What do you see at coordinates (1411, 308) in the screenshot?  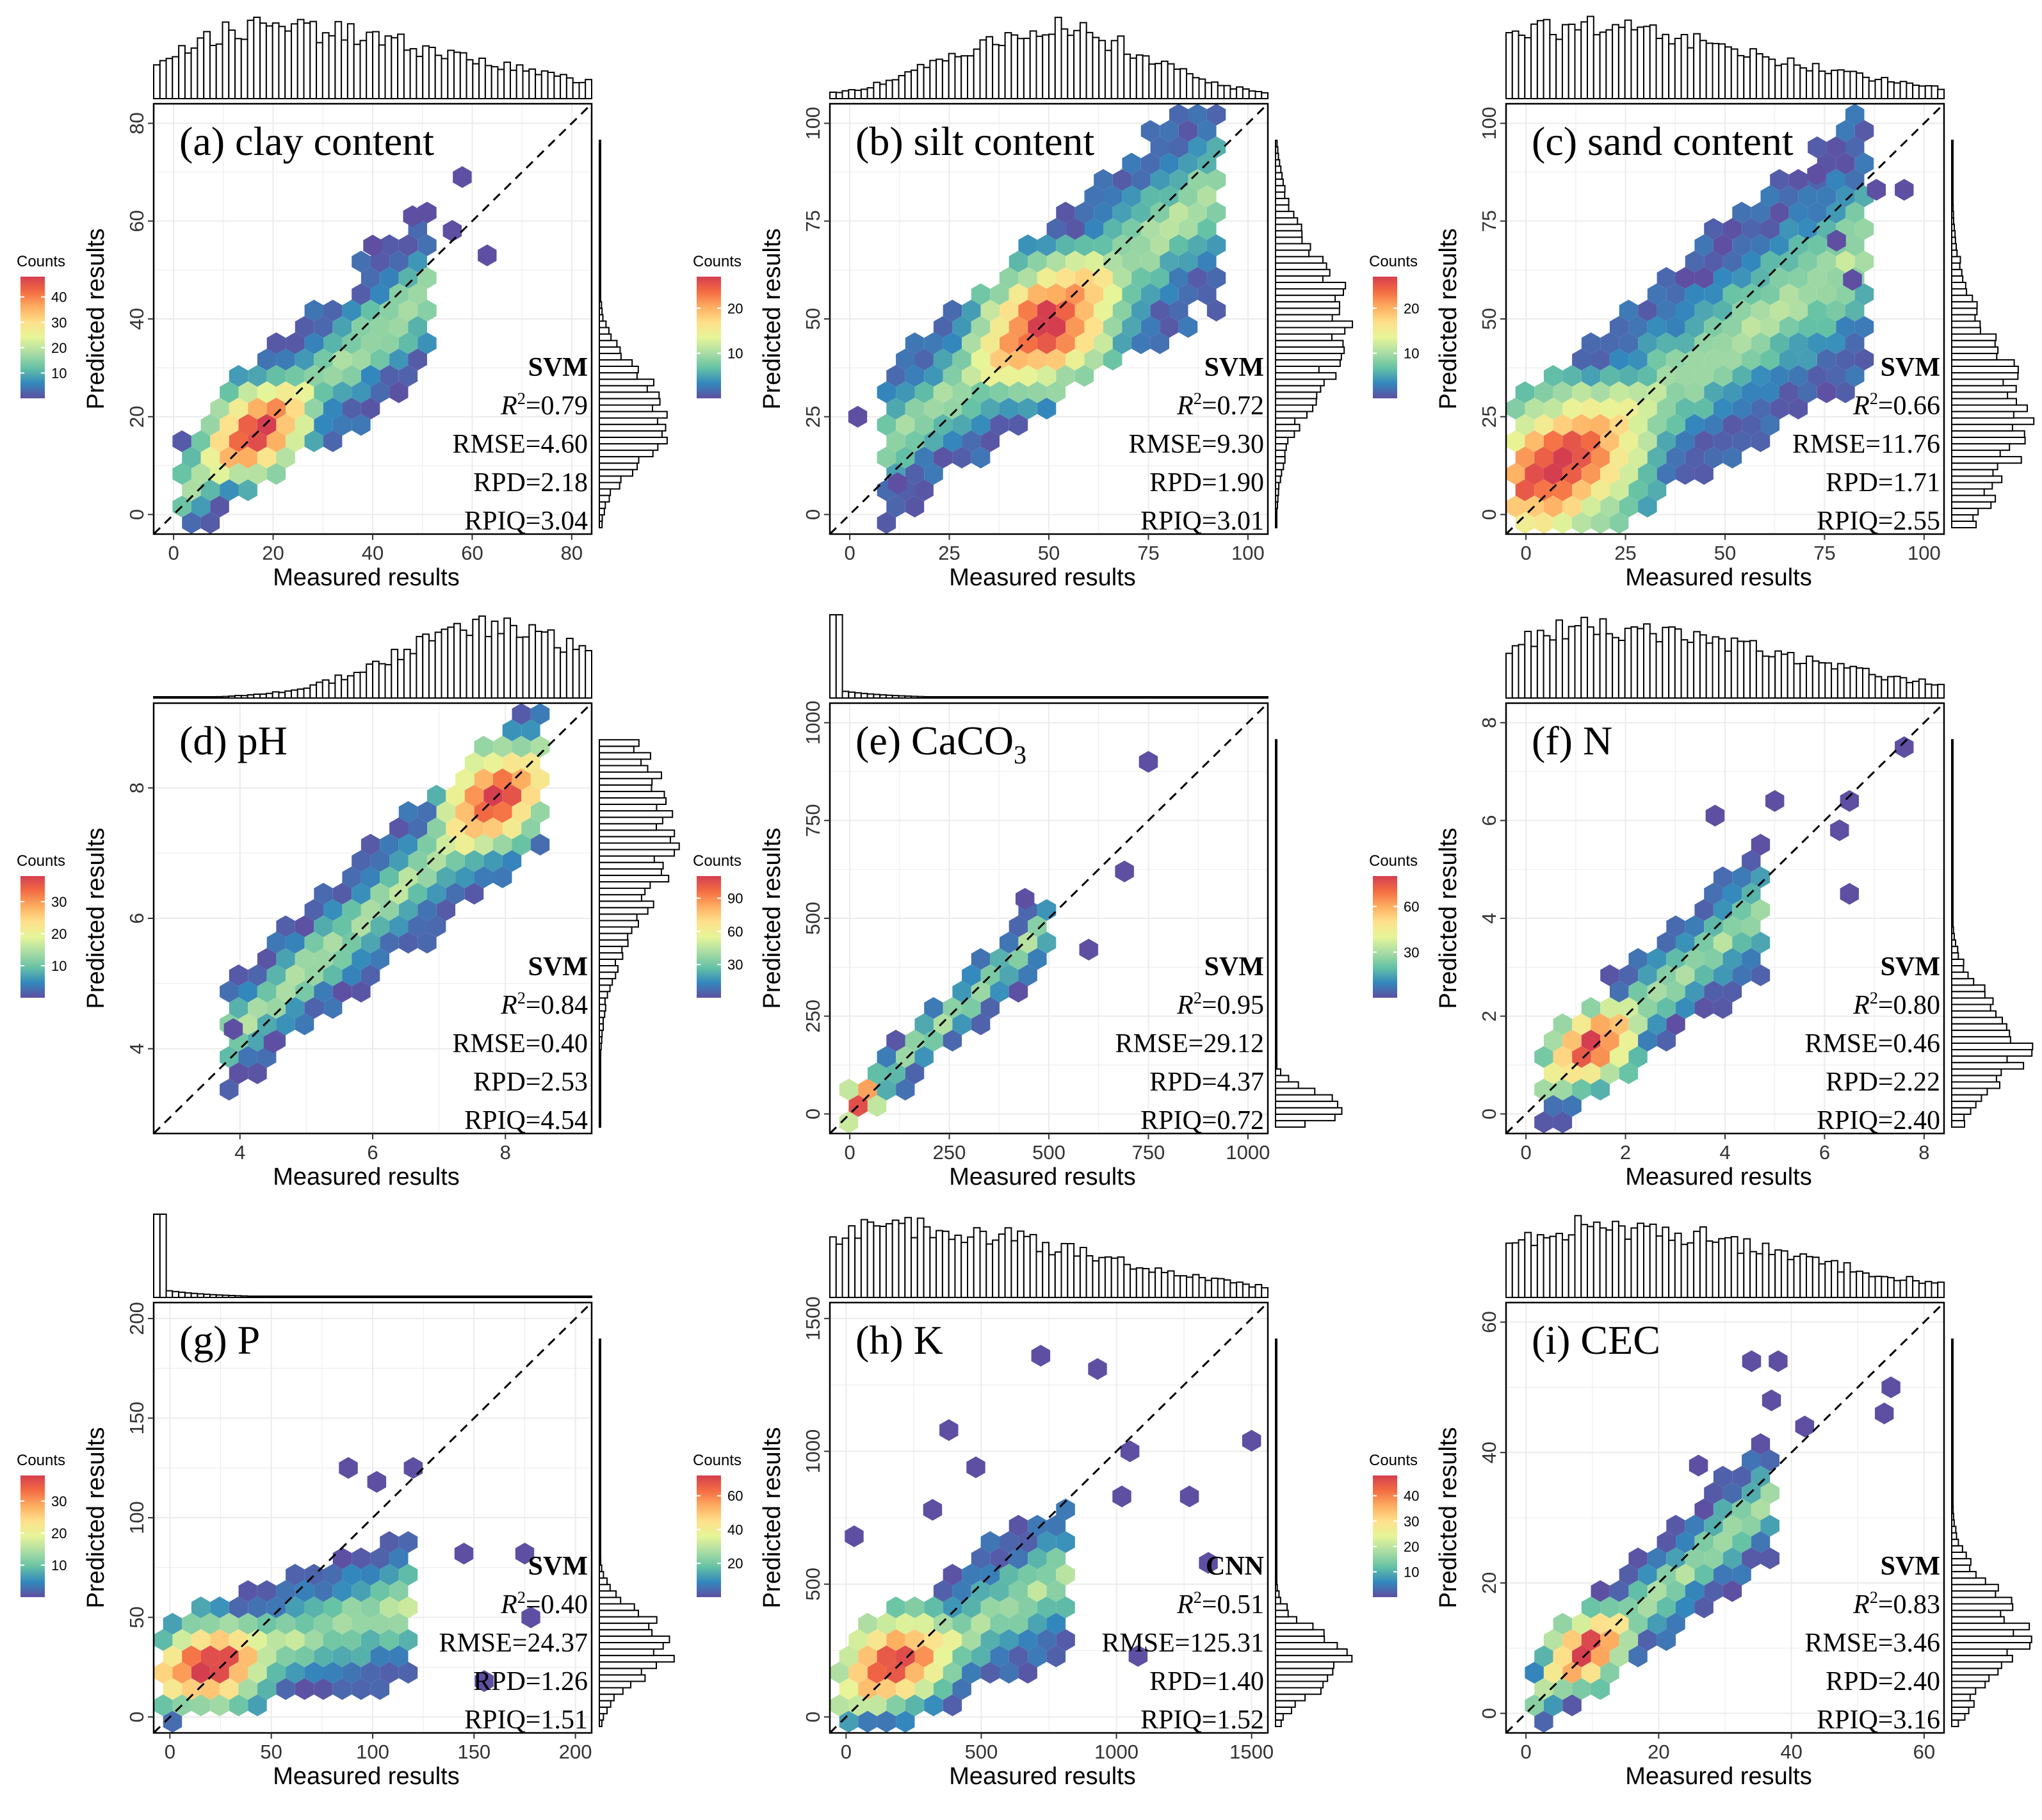 I see `colorbar-tick-label: 20` at bounding box center [1411, 308].